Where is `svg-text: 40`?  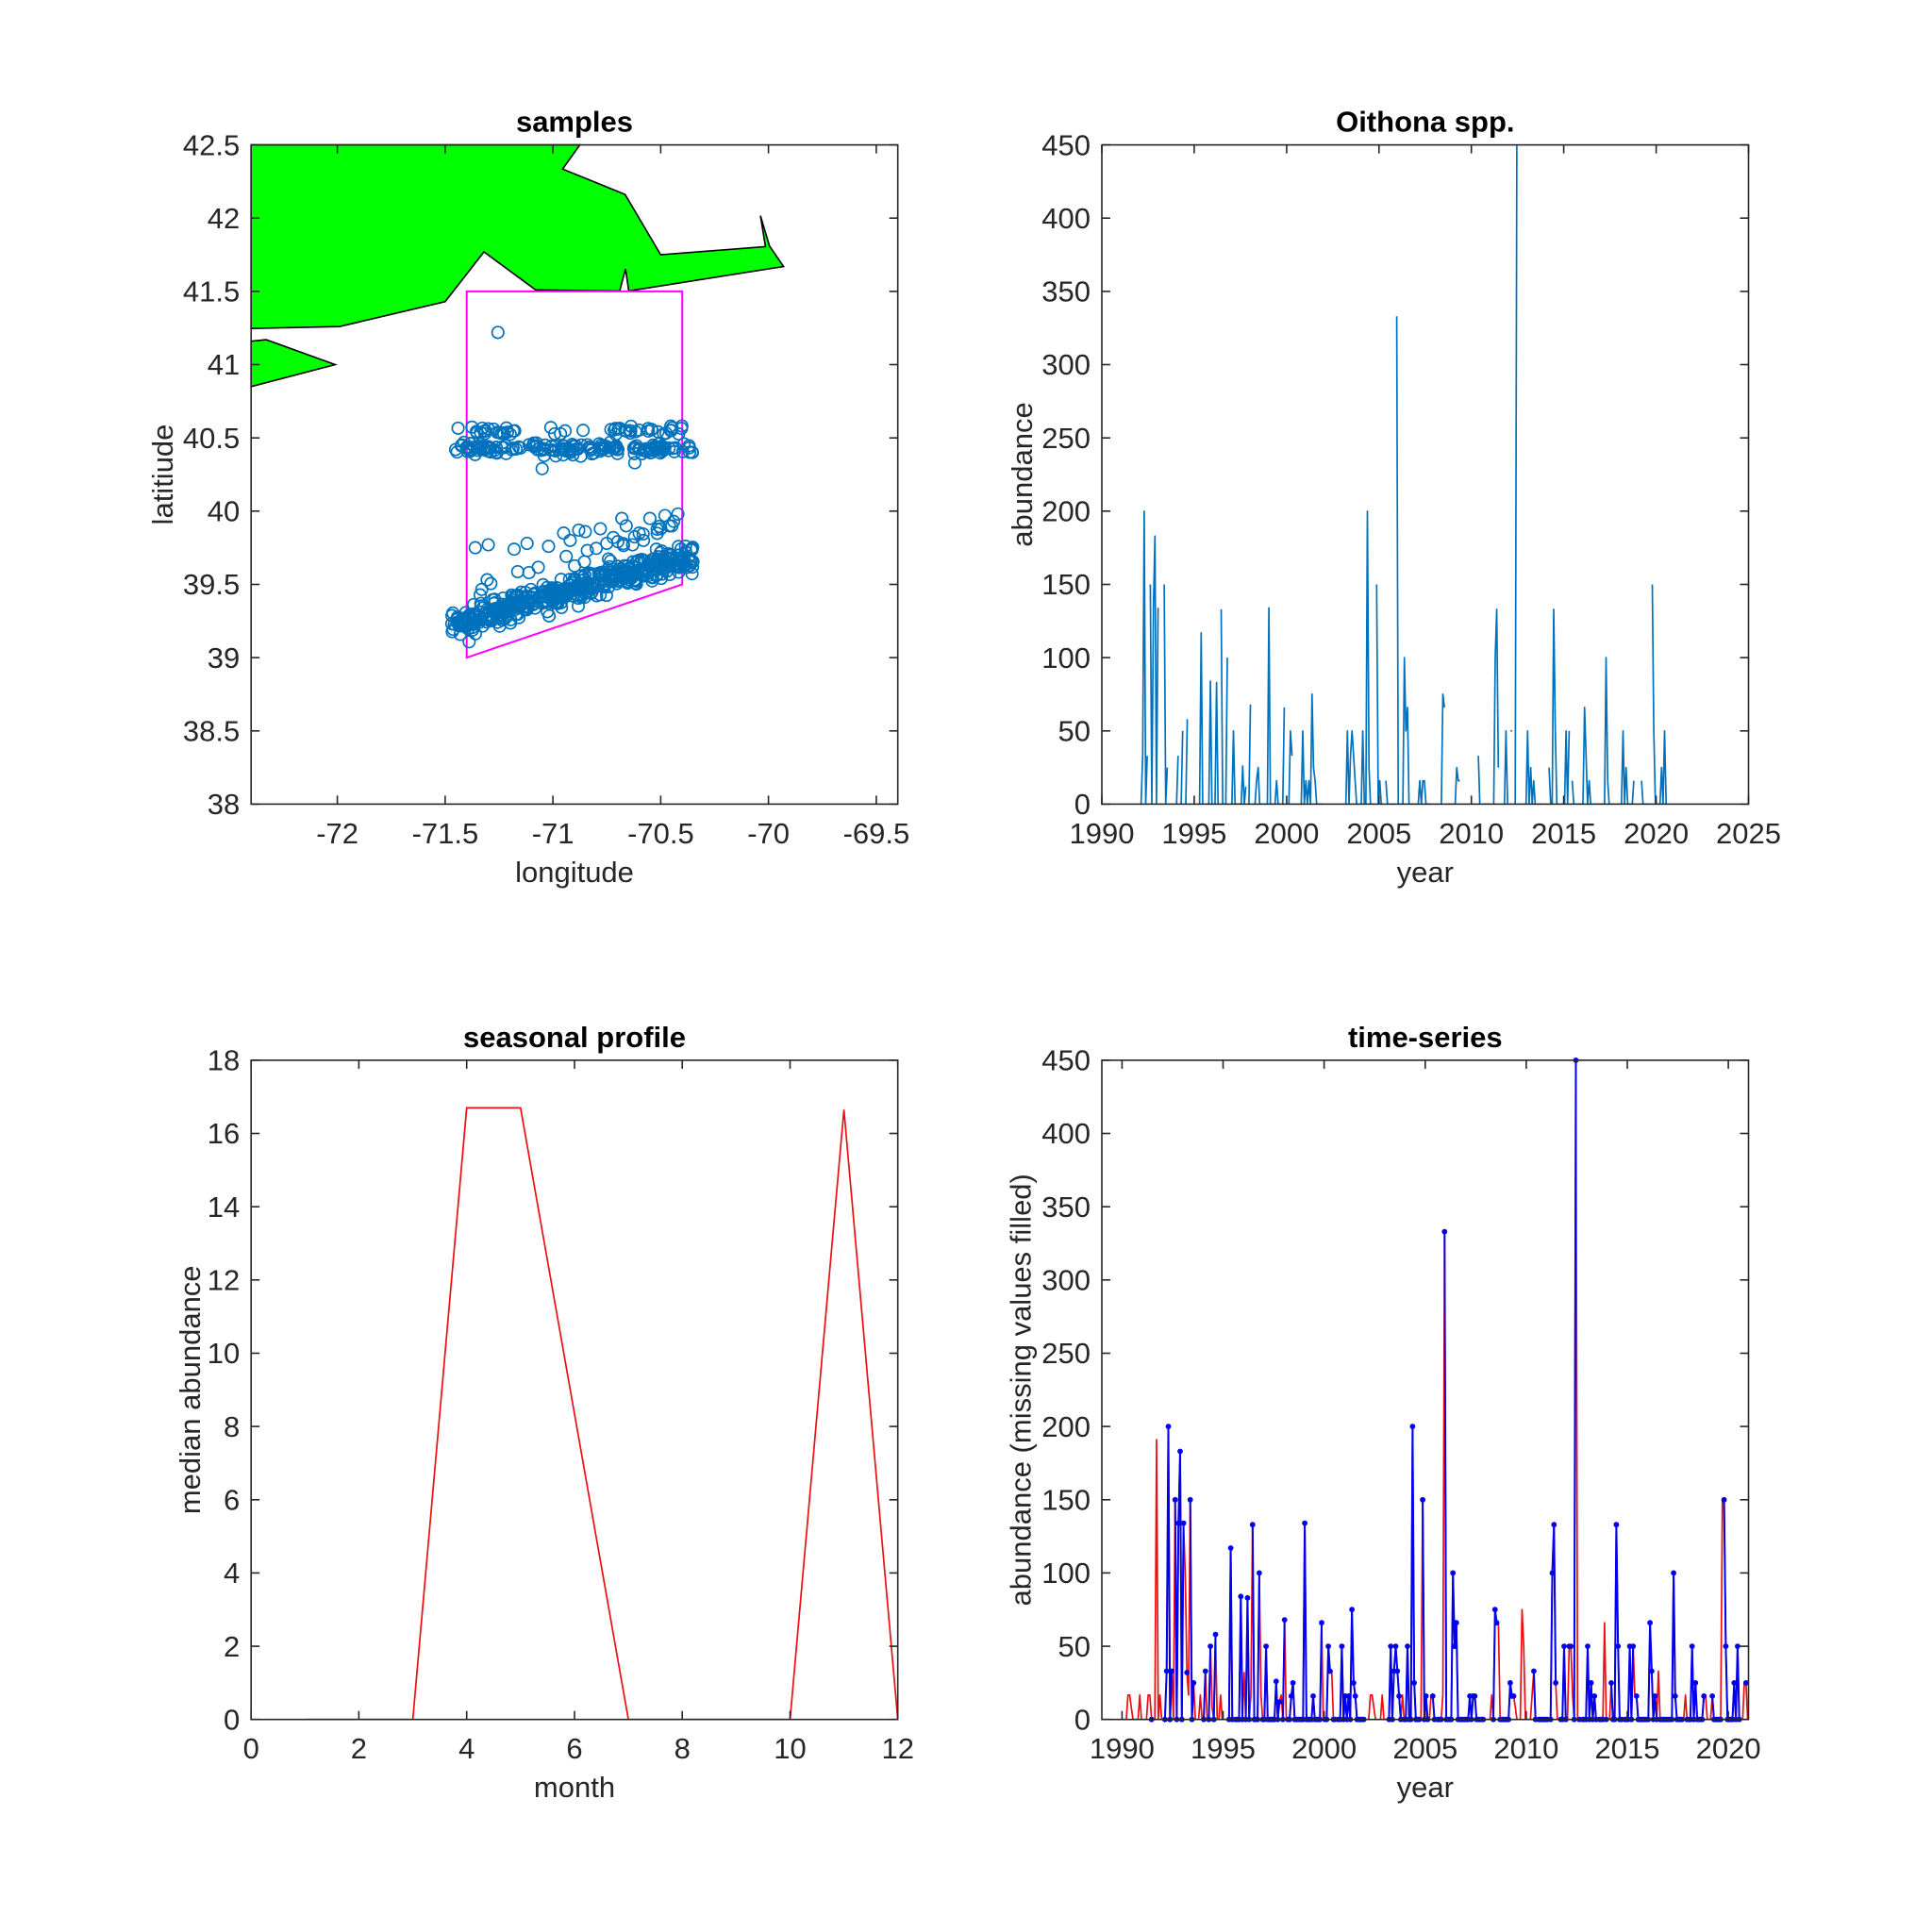 svg-text: 40 is located at coordinates (224, 512).